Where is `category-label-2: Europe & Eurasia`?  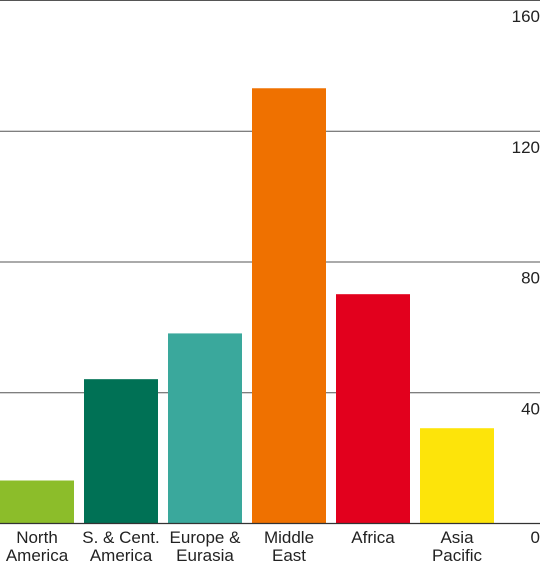
category-label-2: Europe & Eurasia is located at coordinates (206, 546).